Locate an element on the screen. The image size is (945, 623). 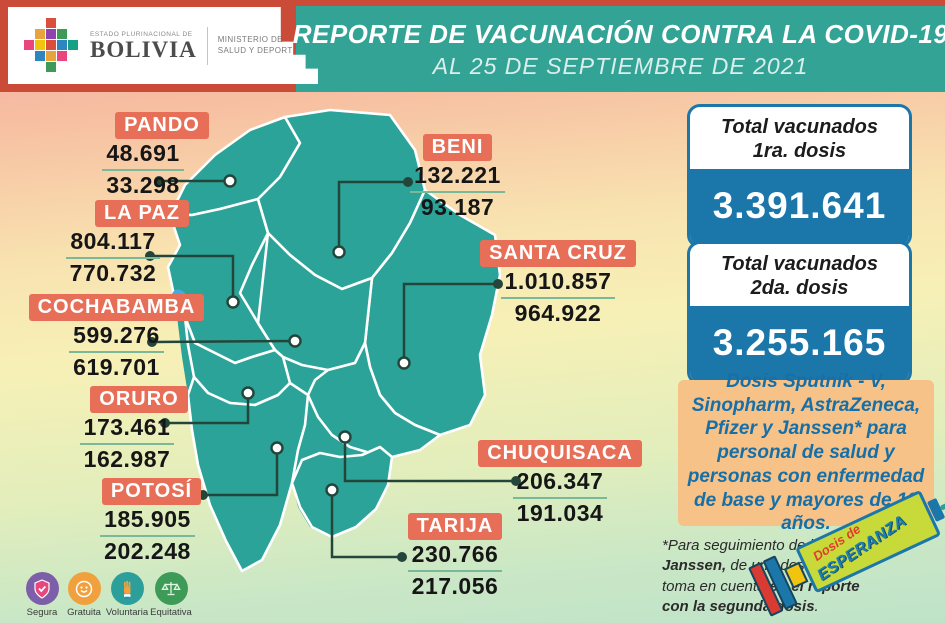
logo-wordmark: ESTADO PLURINACIONAL DE BOLIVIA is located at coordinates (143, 46).